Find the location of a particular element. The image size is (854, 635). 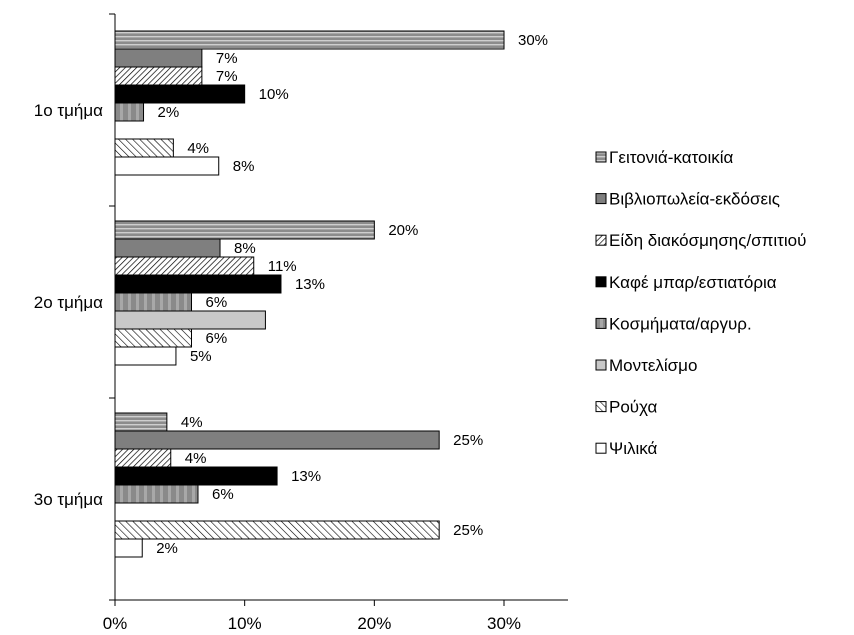

bar-data-label: 20% is located at coordinates (403, 230).